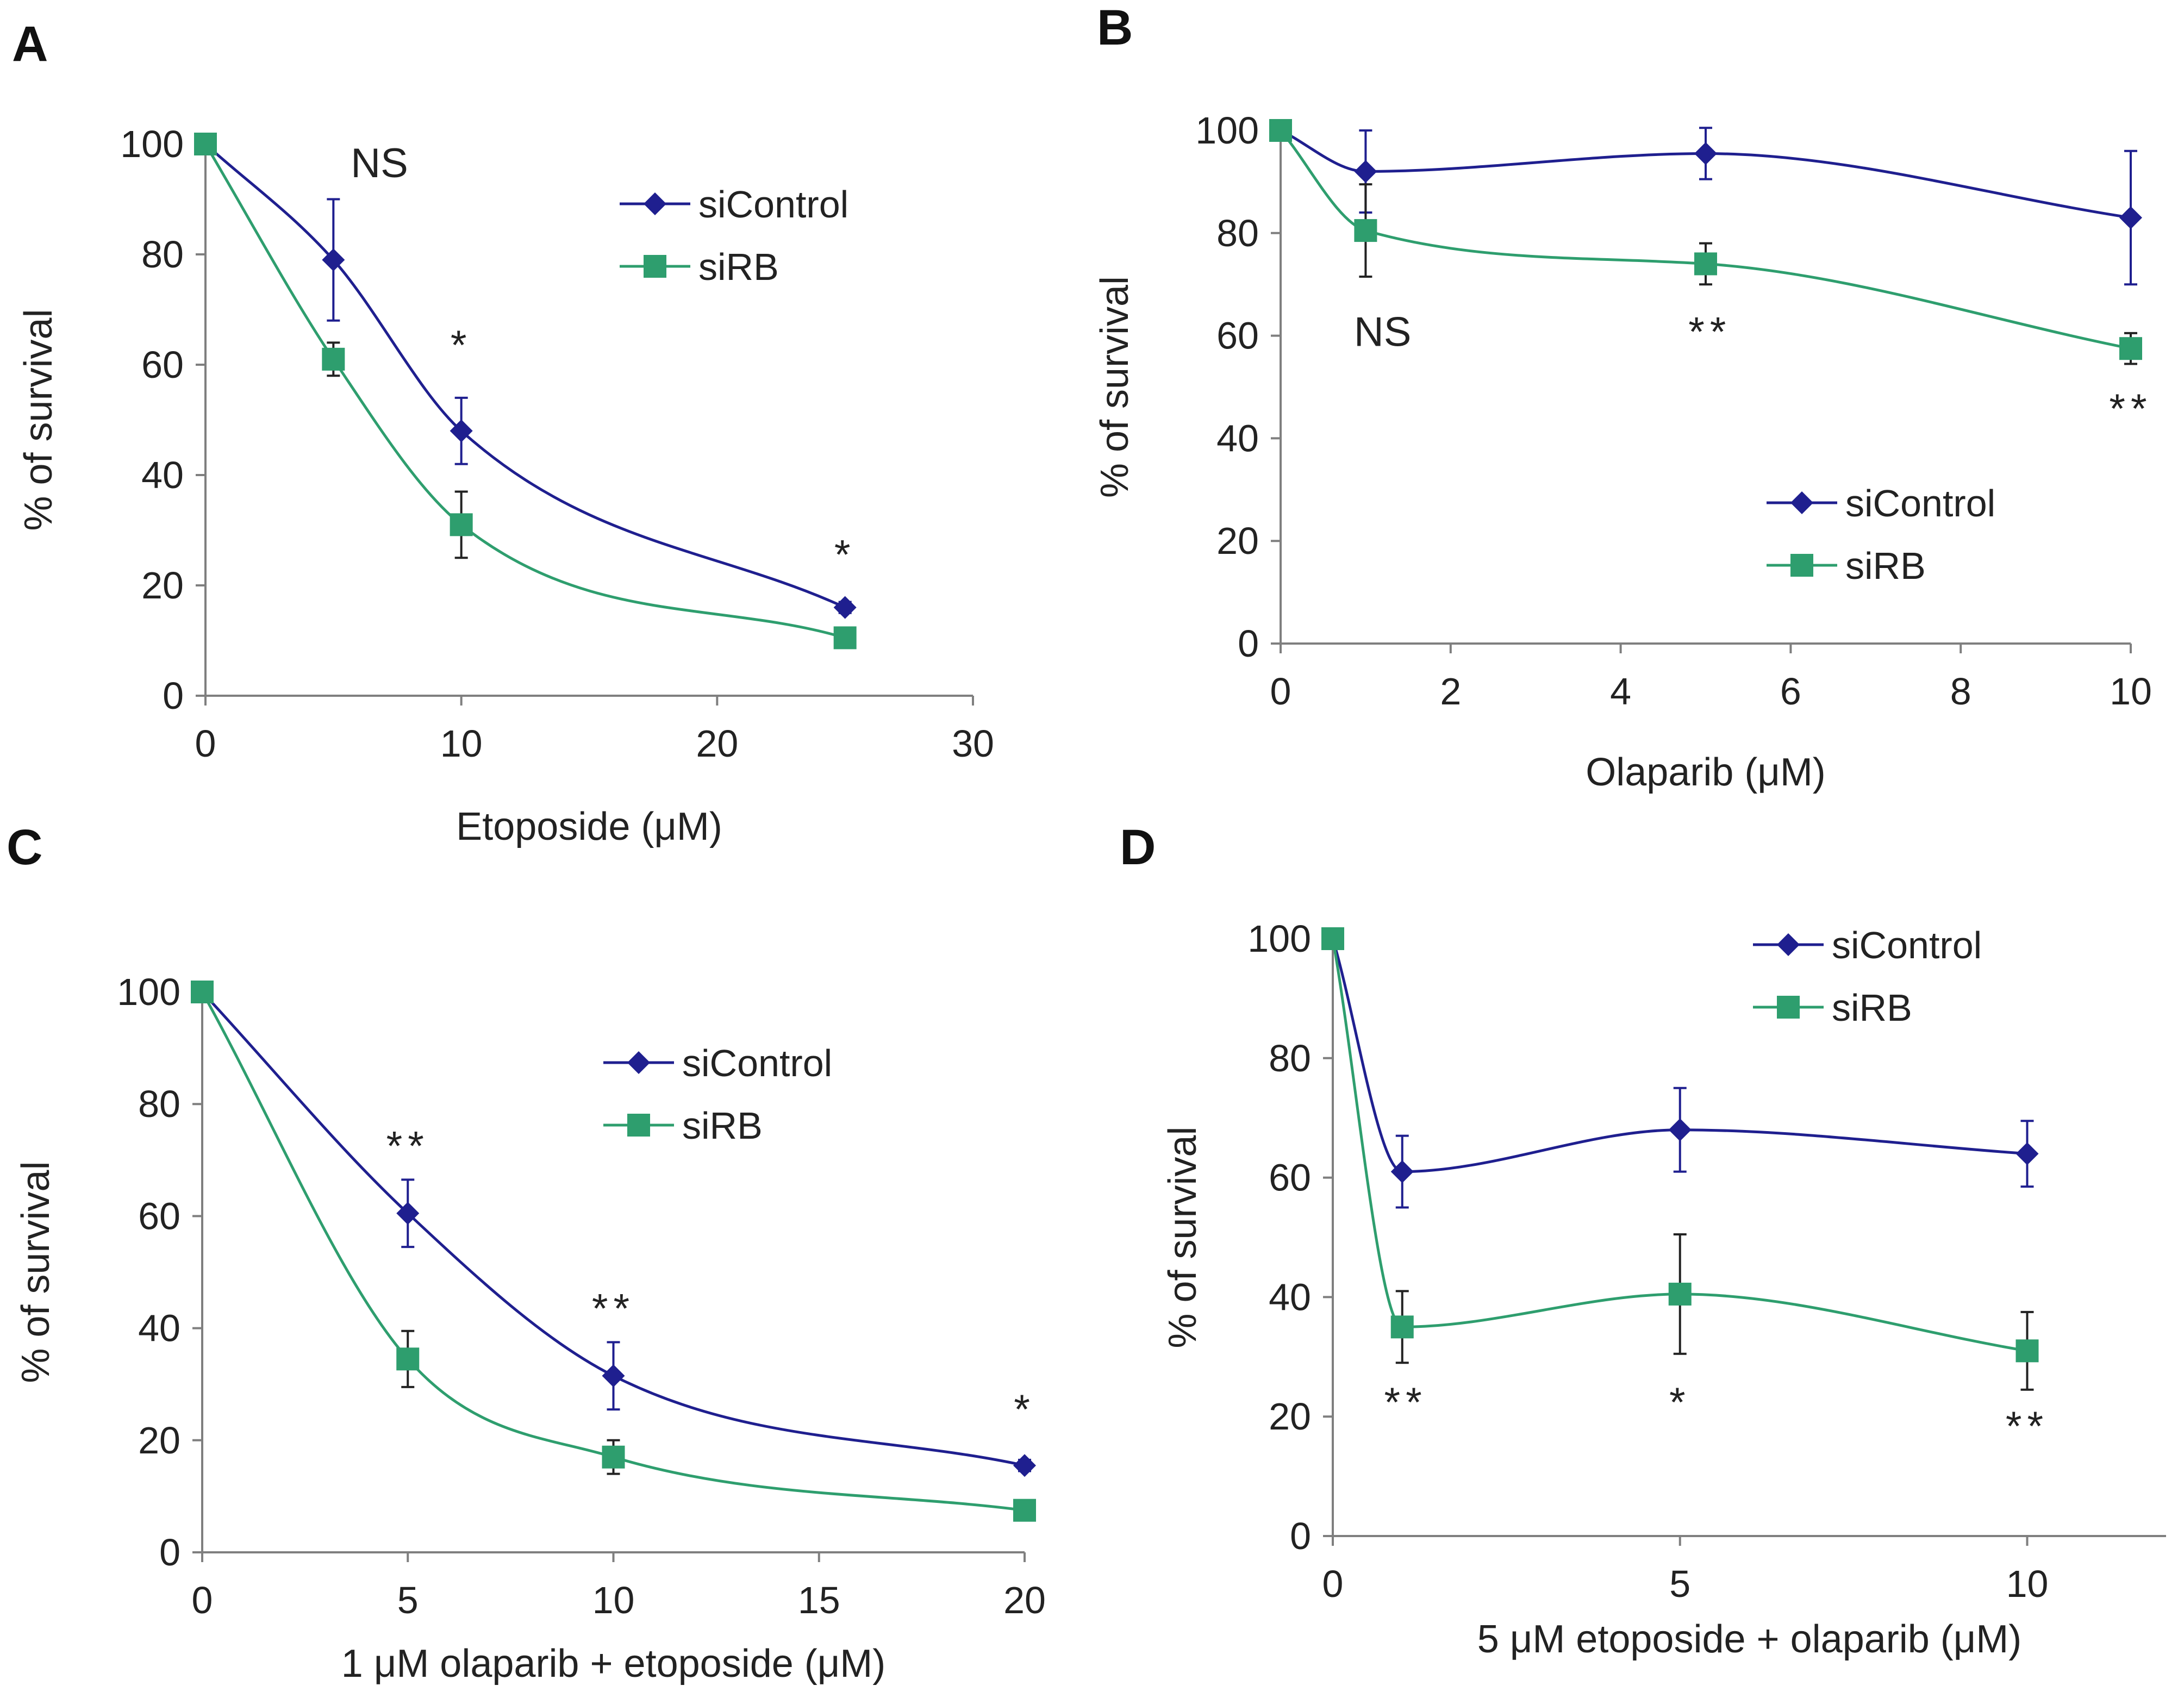 The width and height of the screenshot is (2184, 1698). I want to click on x-tick-label: 30, so click(973, 743).